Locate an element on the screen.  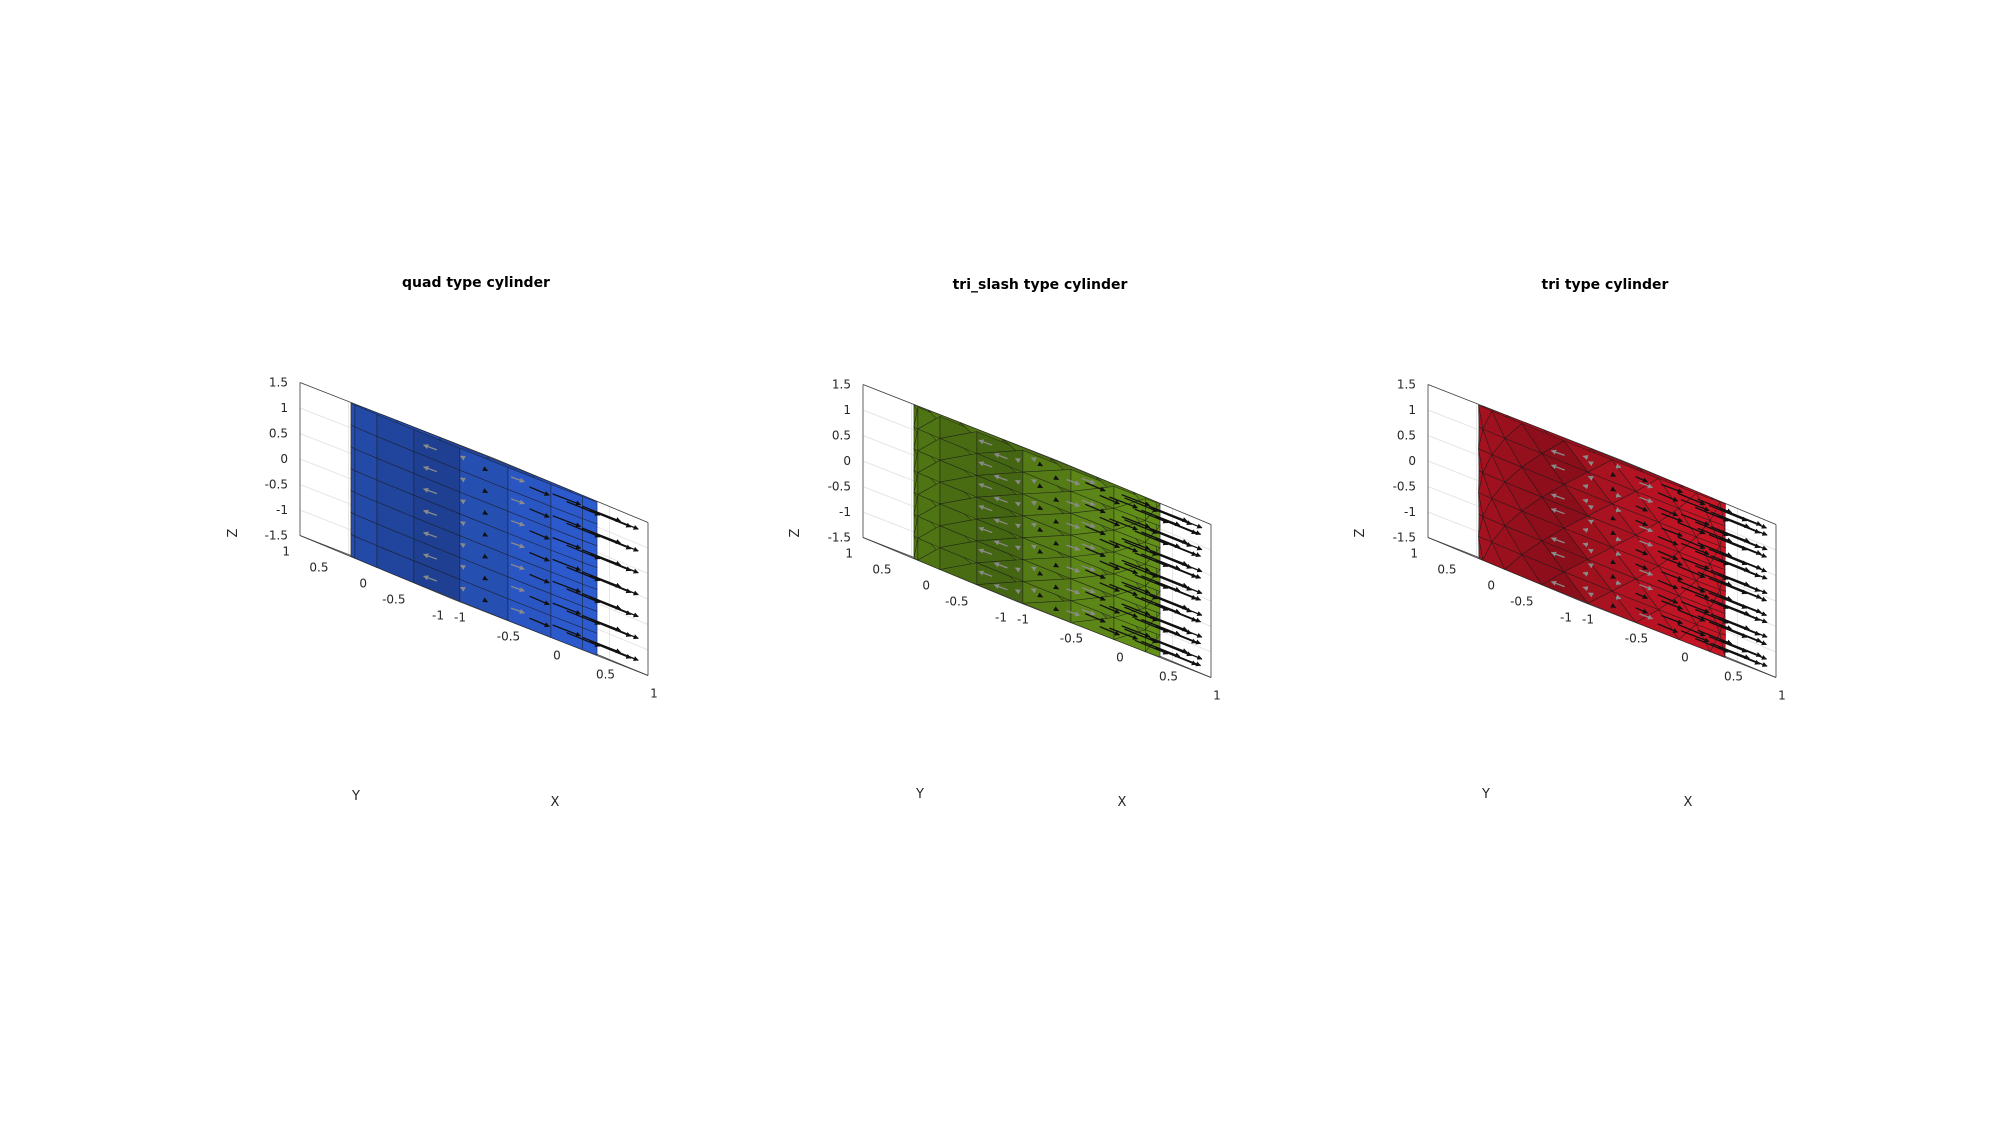
x-axis-label: X is located at coordinates (555, 802).